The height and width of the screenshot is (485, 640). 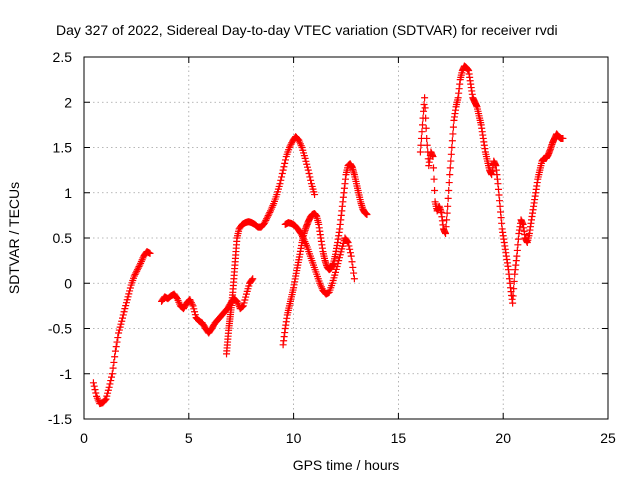 What do you see at coordinates (84, 438) in the screenshot?
I see `x-tick-label: 0` at bounding box center [84, 438].